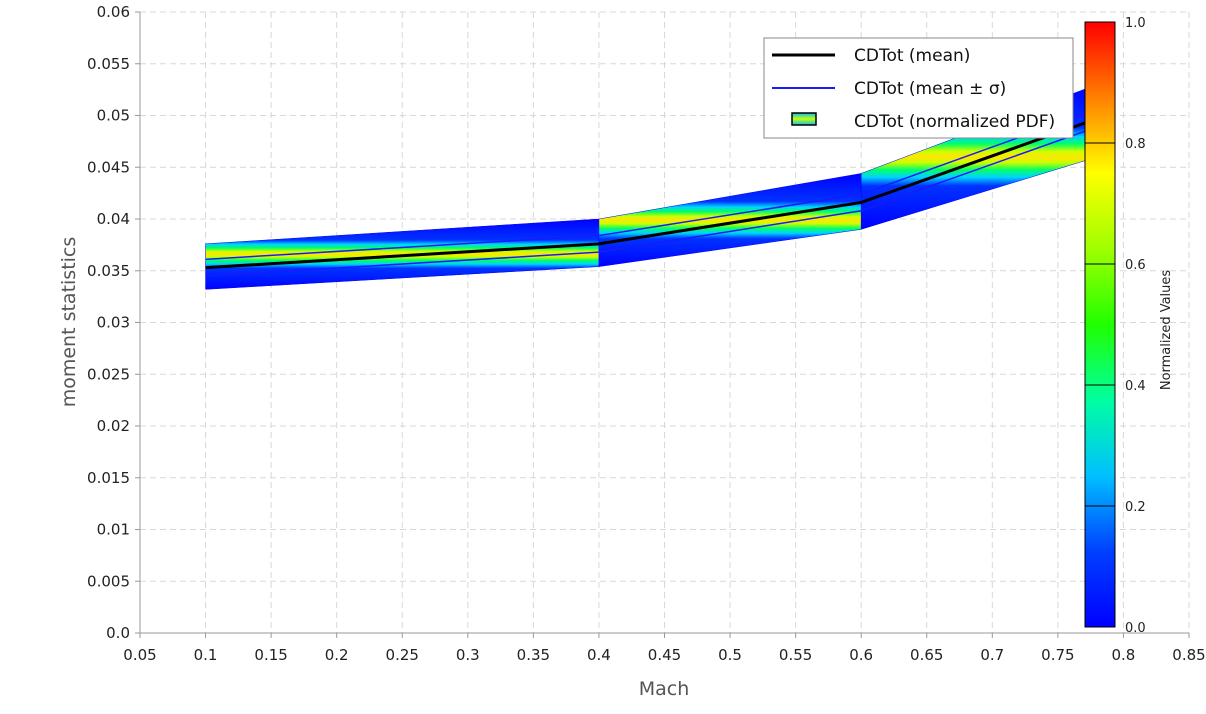 This screenshot has width=1206, height=714. I want to click on y-tick-label: 0.015, so click(108, 478).